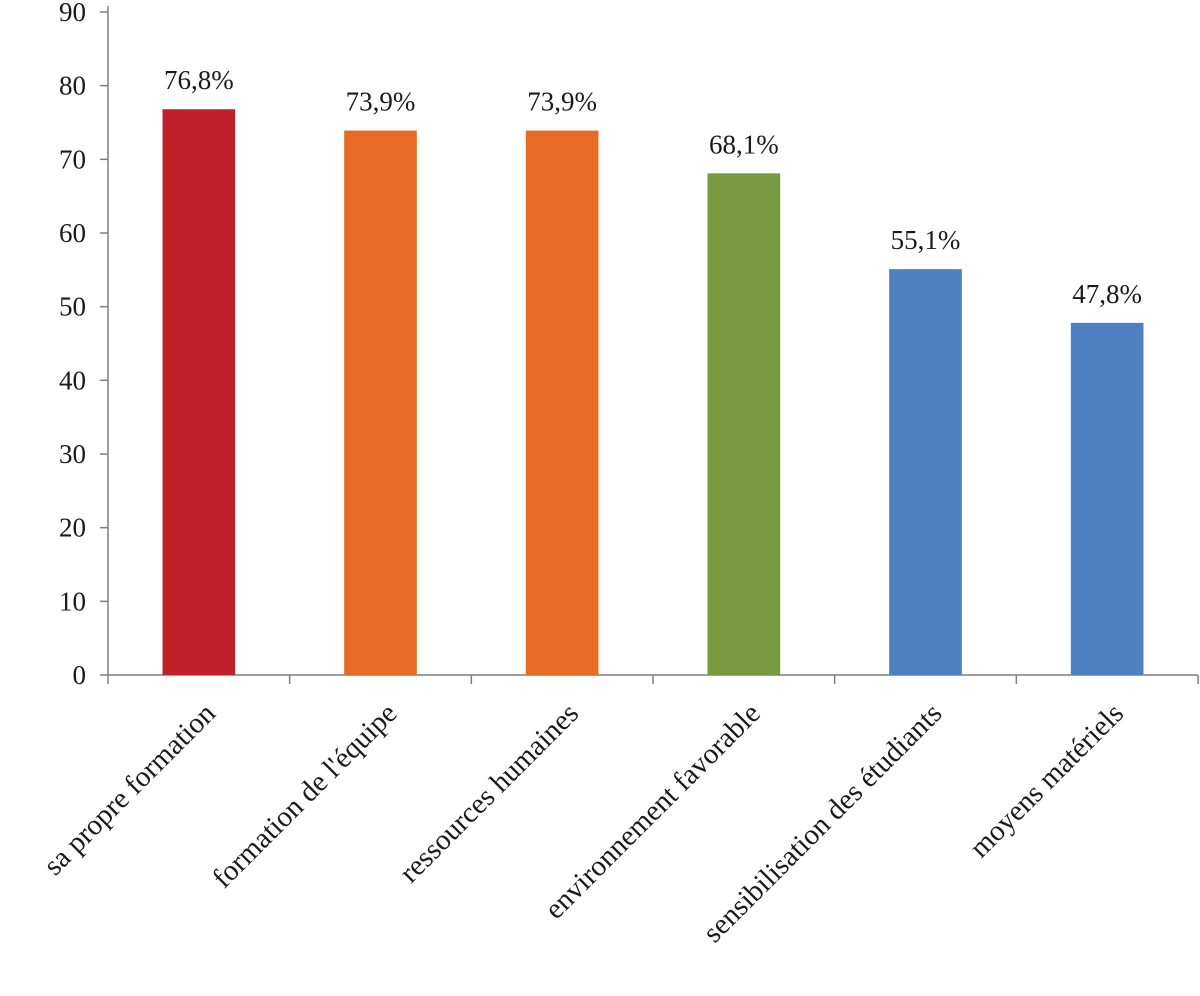  I want to click on y-tick-label: 90, so click(72, 13).